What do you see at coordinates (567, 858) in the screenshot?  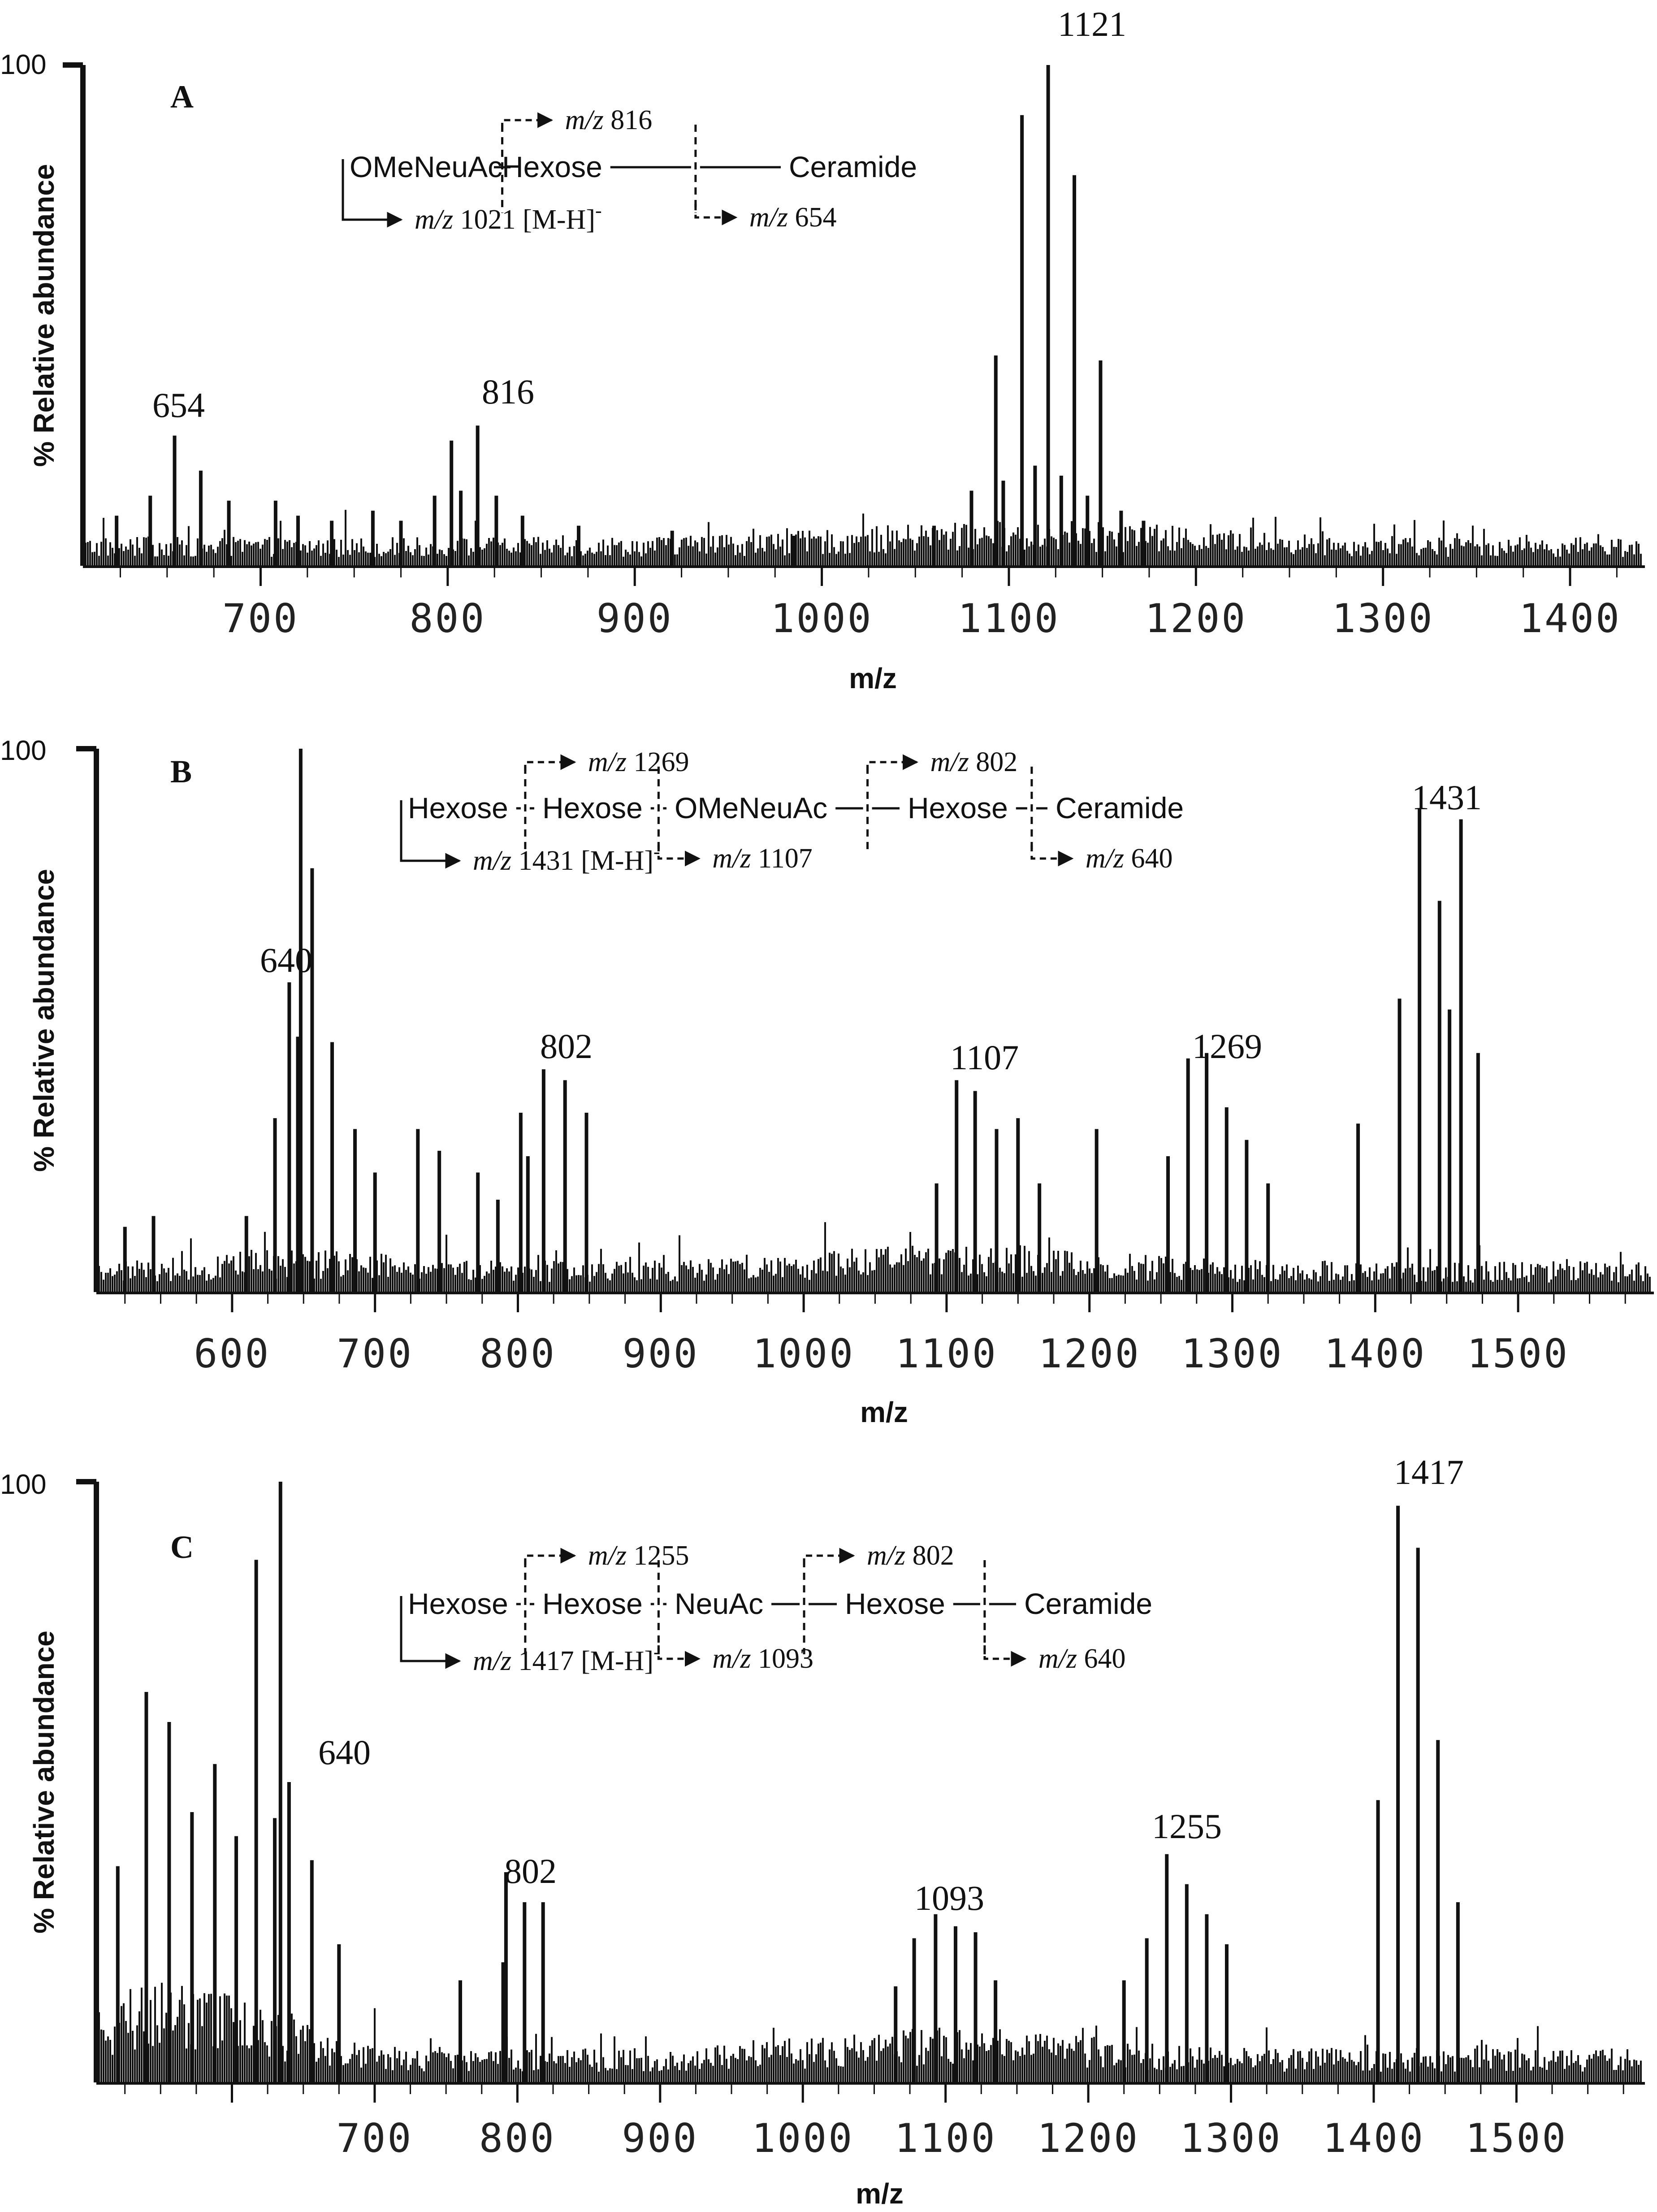 I see `parent-ion: m/z 1431 [M-H]-` at bounding box center [567, 858].